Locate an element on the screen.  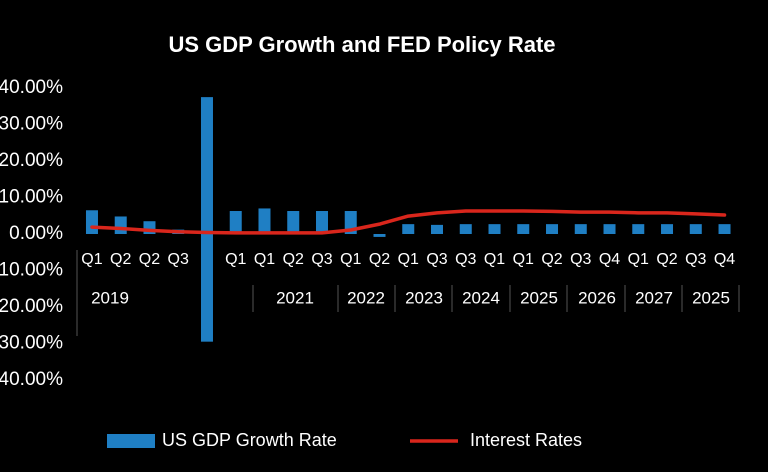
chart-title: US GDP Growth and FED Policy Rate is located at coordinates (361, 44).